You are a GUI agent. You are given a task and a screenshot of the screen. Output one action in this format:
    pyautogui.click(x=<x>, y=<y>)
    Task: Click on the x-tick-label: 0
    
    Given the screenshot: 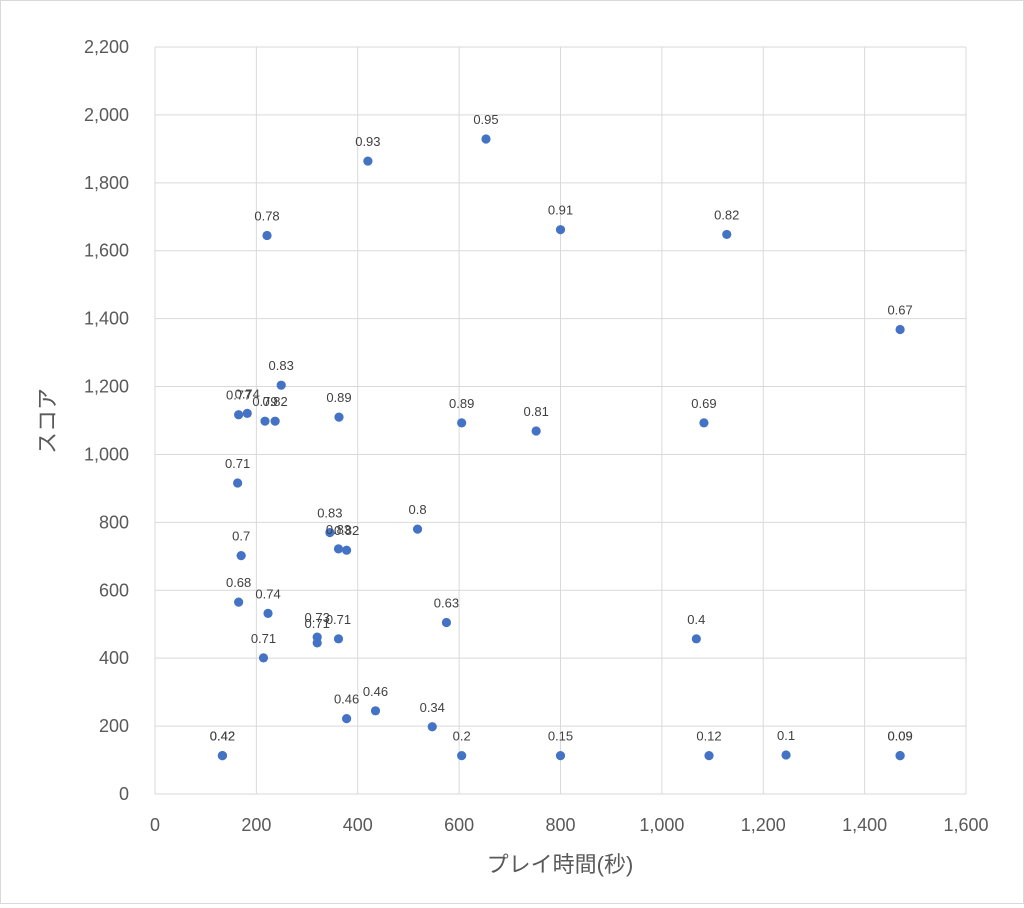 What is the action you would take?
    pyautogui.click(x=155, y=825)
    